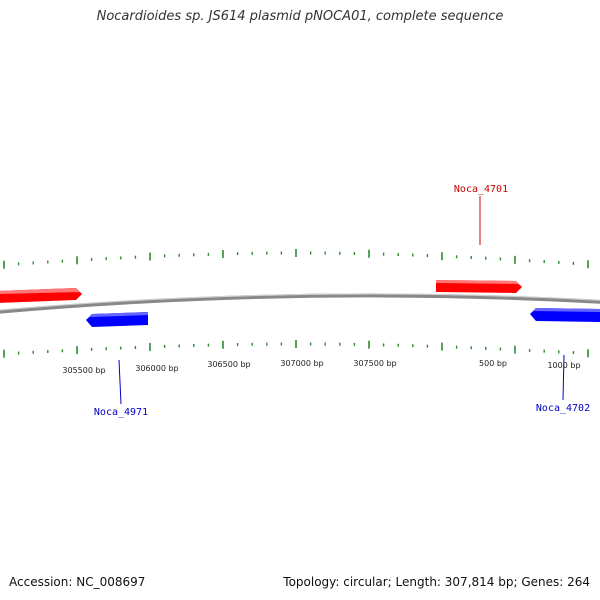 Image resolution: width=600 pixels, height=600 pixels. Describe the element at coordinates (77, 582) in the screenshot. I see `accession-text: Accession: NC_008697` at that location.